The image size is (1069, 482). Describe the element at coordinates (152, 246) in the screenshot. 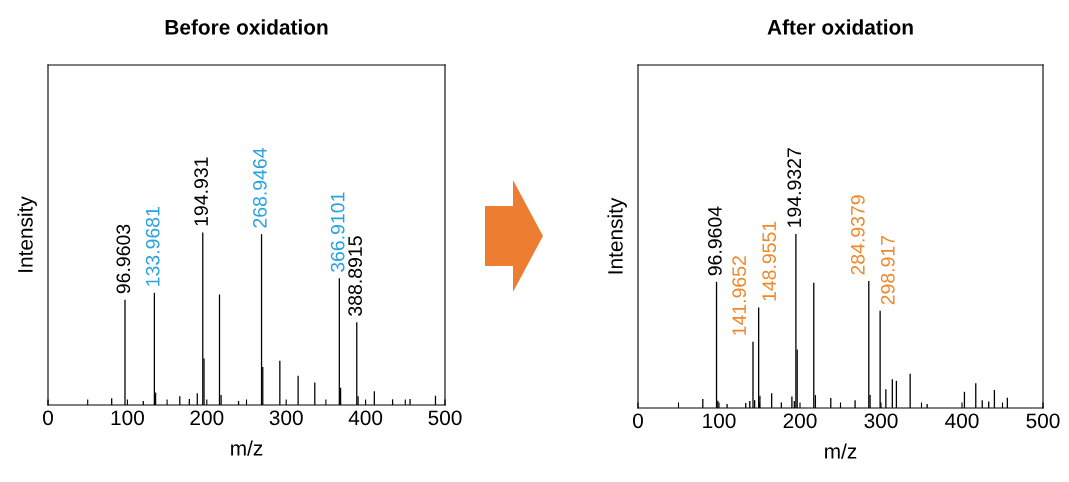

I see `annotation: 133.9681` at that location.